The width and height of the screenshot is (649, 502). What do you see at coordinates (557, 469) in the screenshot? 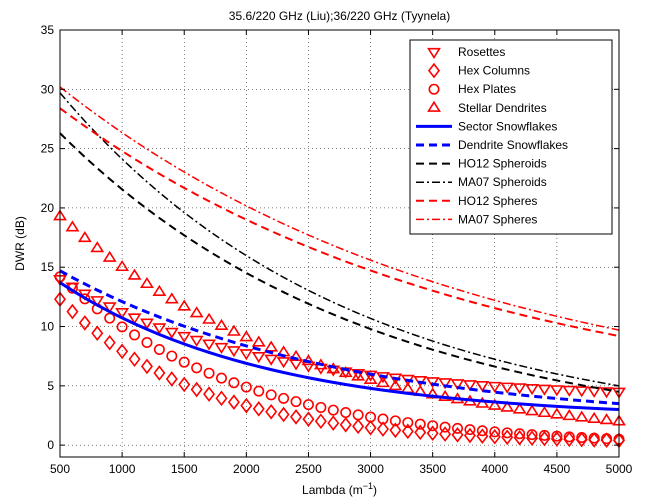
I see `x-tick-label: 4500` at bounding box center [557, 469].